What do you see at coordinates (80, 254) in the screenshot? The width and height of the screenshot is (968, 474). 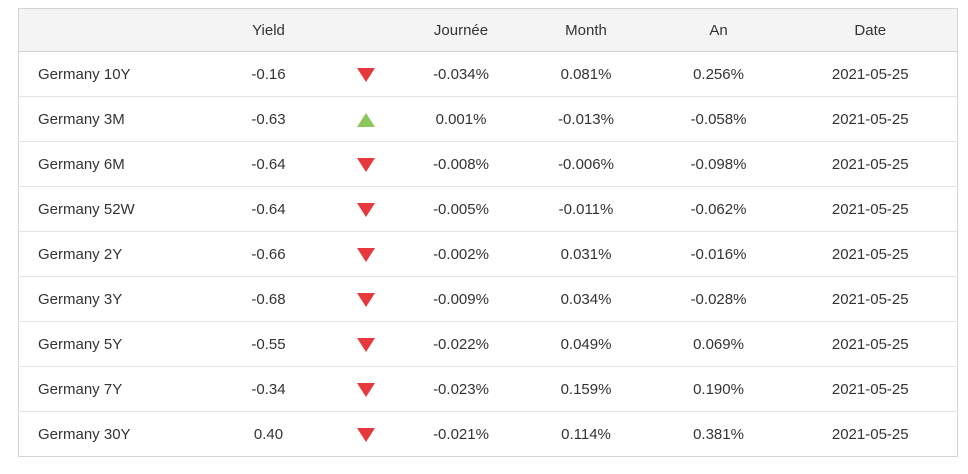 I see `bond-name-link: Germany 2Y` at bounding box center [80, 254].